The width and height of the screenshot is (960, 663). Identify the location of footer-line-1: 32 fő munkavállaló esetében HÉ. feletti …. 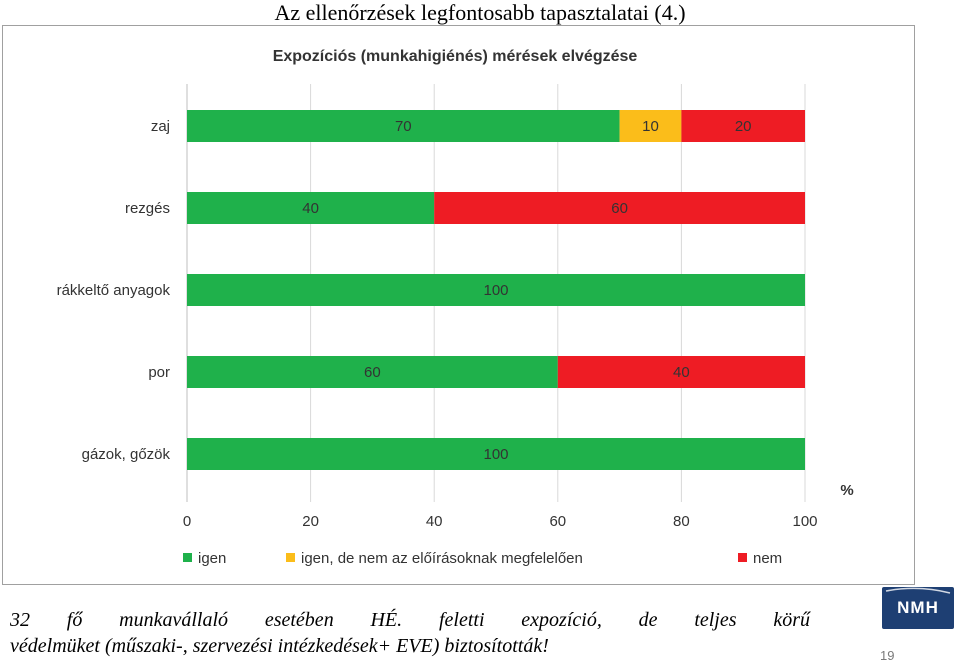
(410, 620).